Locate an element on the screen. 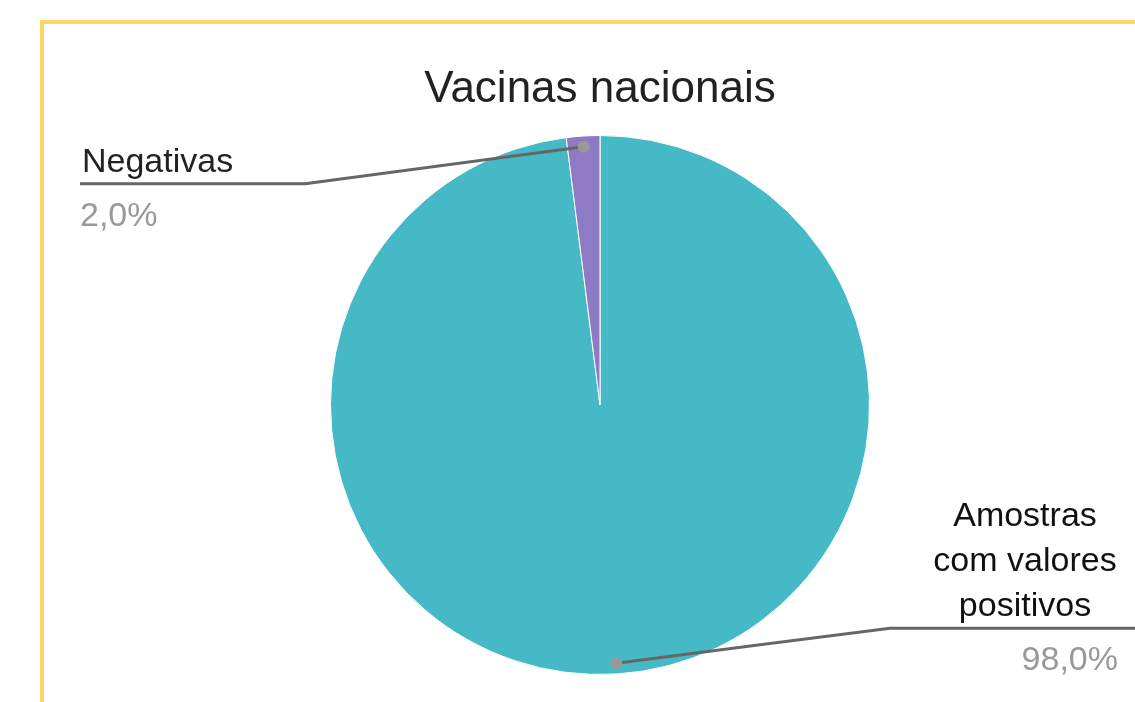 This screenshot has height=702, width=1135. slice-label: Negativas is located at coordinates (158, 159).